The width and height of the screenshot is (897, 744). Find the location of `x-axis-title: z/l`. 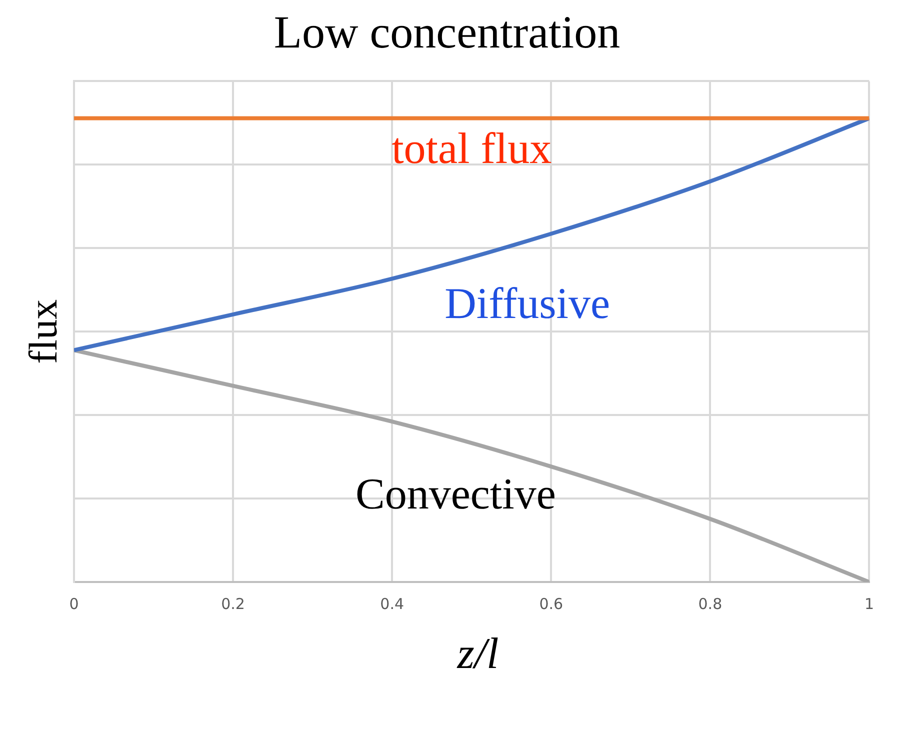

x-axis-title: z/l is located at coordinates (478, 653).